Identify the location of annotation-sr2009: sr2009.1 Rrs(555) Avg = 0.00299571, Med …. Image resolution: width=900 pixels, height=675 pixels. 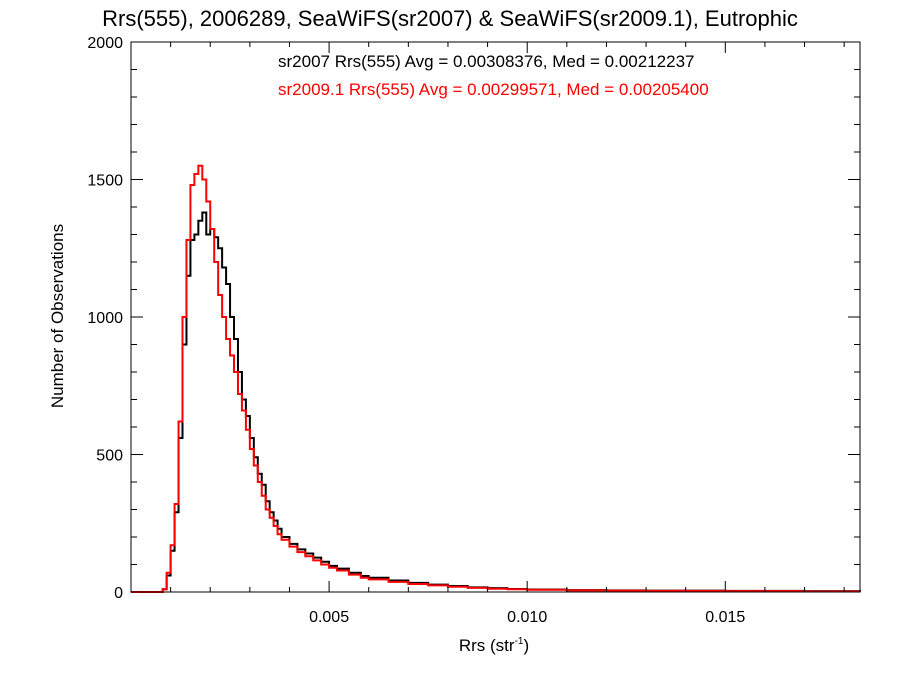
(493, 89).